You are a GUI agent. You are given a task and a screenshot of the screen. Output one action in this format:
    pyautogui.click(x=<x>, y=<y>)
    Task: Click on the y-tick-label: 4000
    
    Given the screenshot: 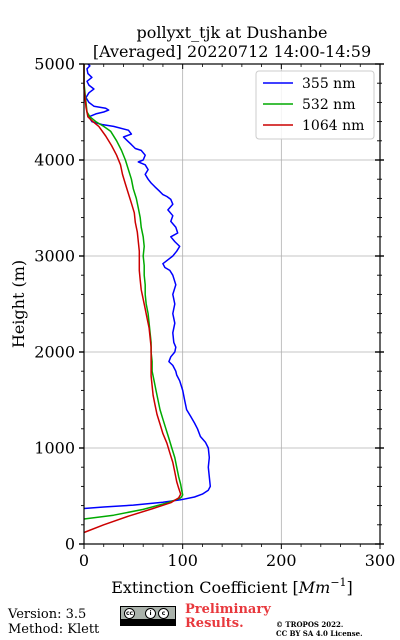 What is the action you would take?
    pyautogui.click(x=54, y=160)
    